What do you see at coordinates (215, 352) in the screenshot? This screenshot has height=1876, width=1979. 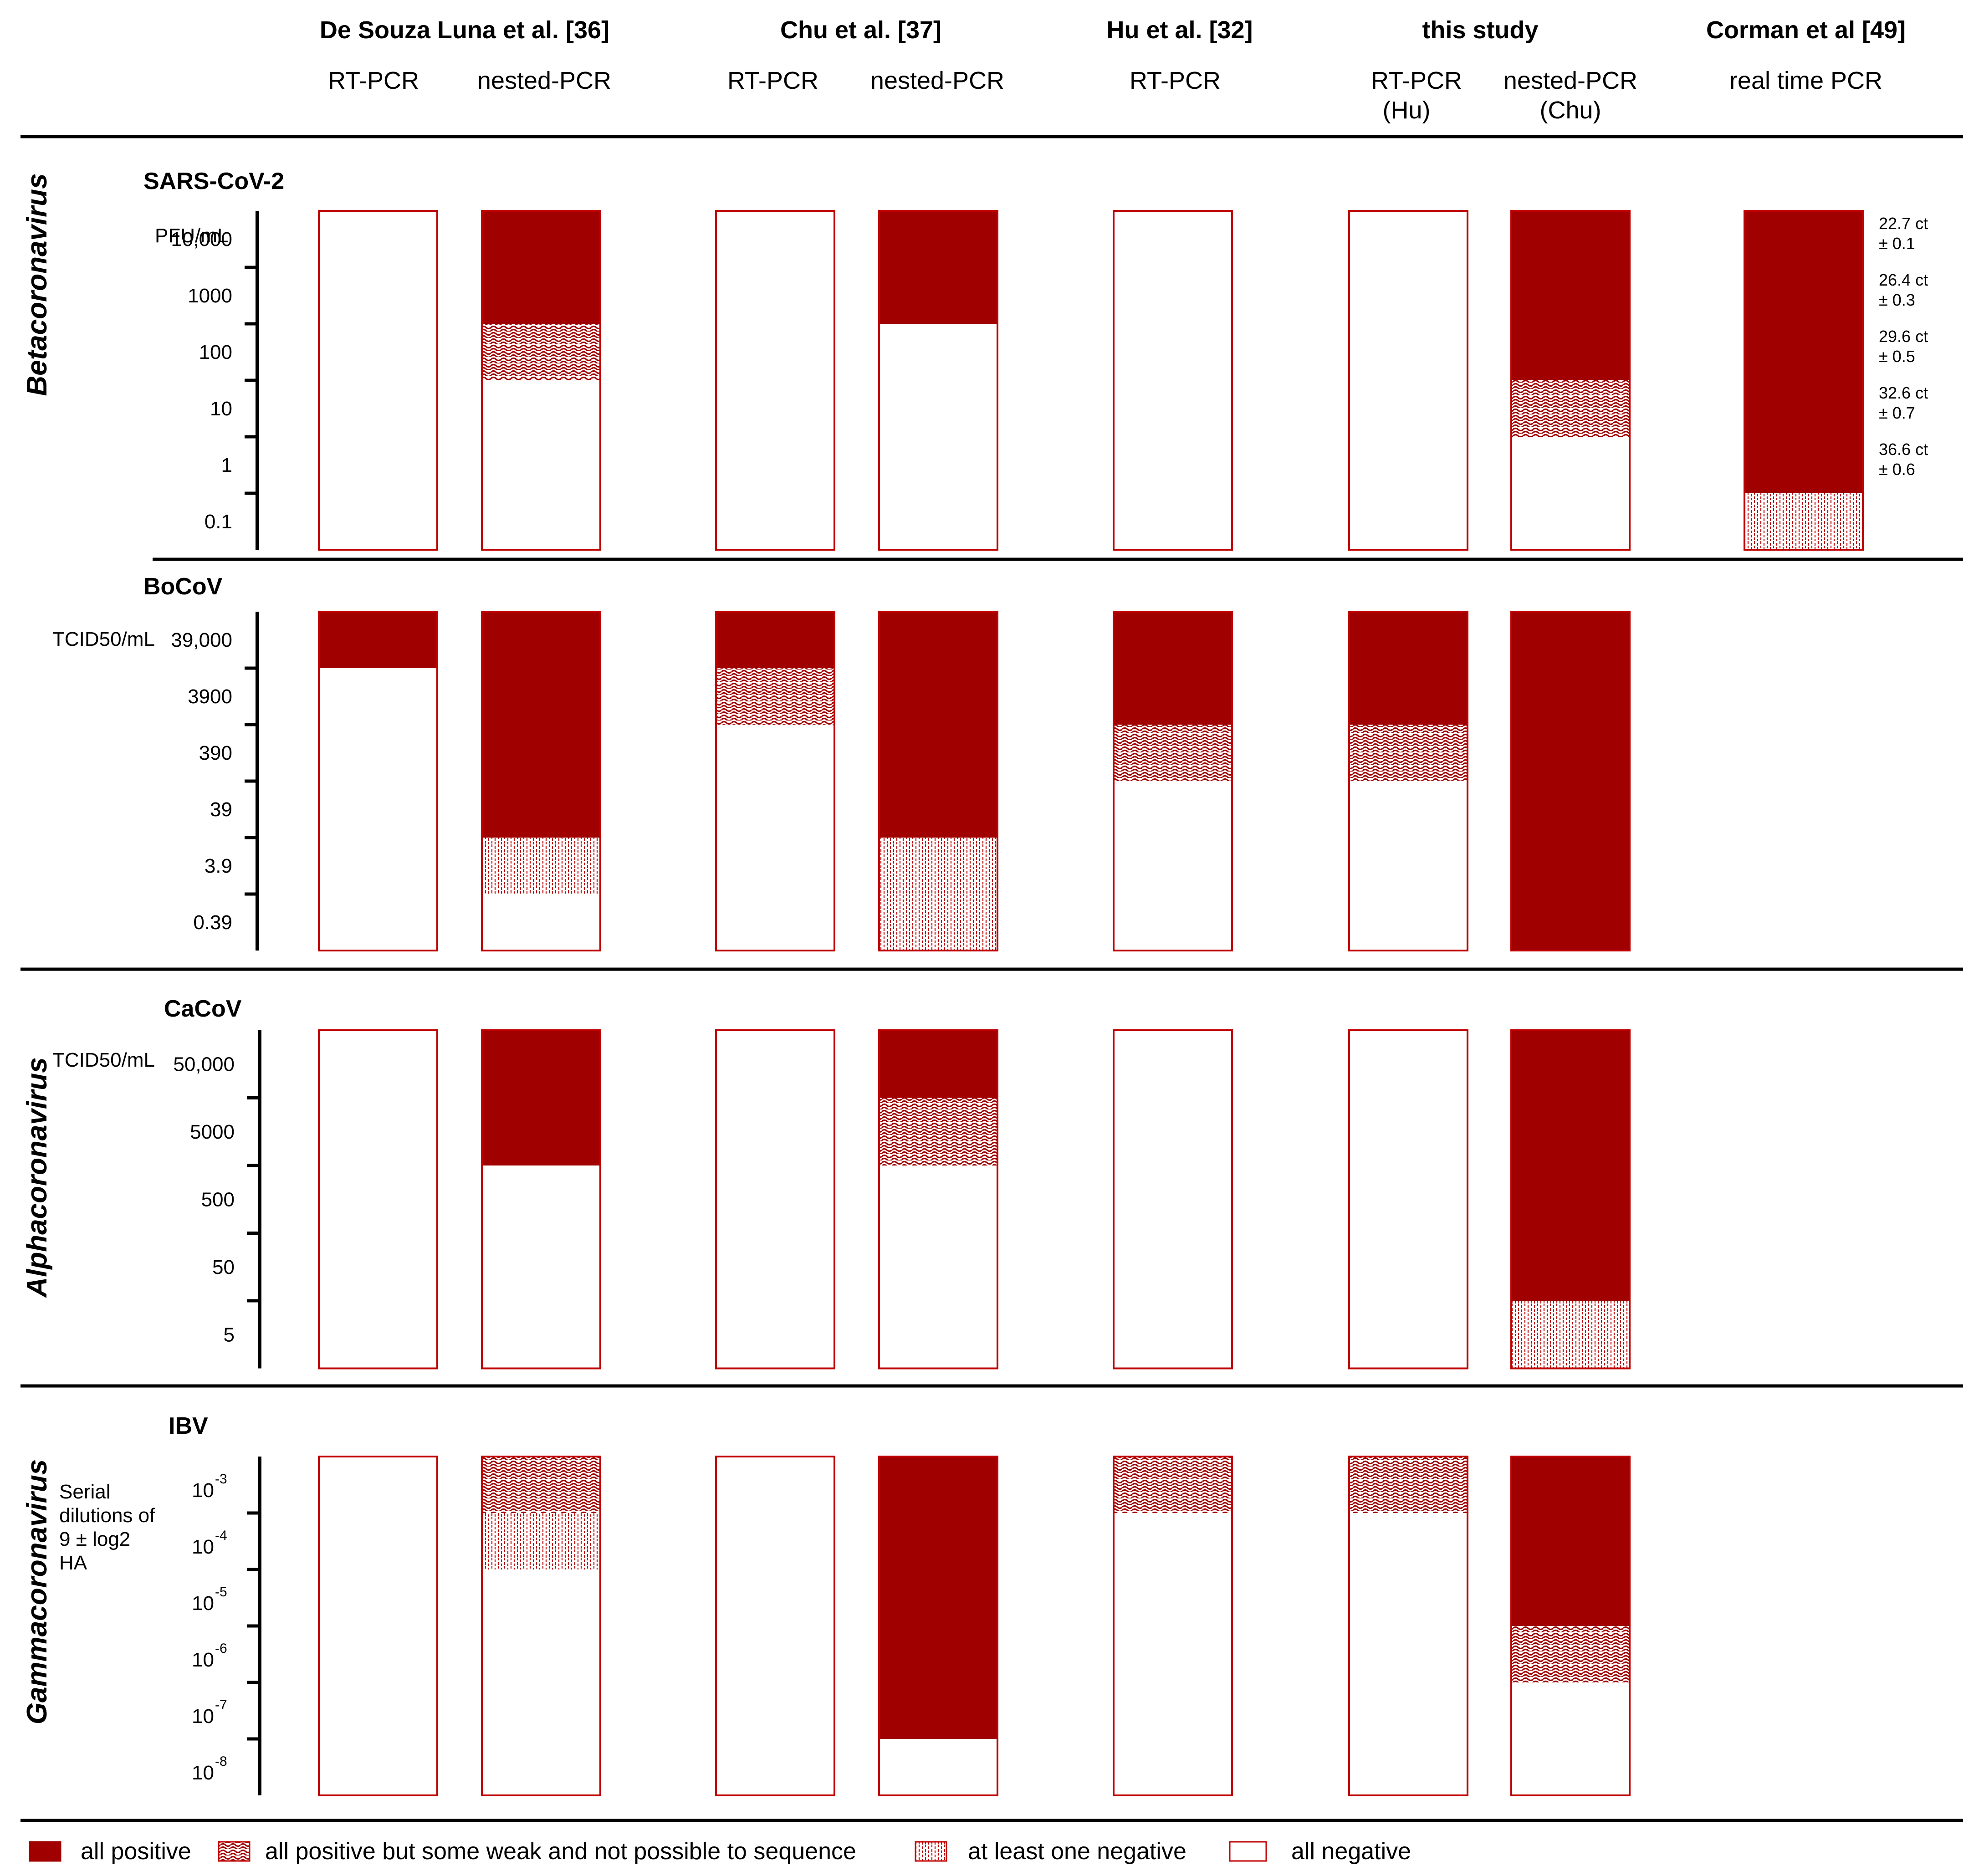 I see `y-tick-label: 100` at bounding box center [215, 352].